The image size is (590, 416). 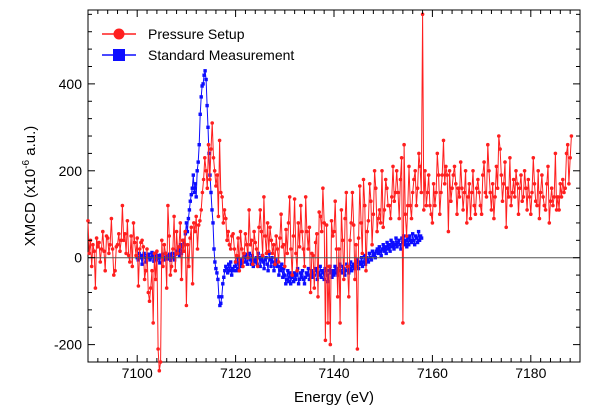 I want to click on y-tick-label: 400, so click(x=71, y=84).